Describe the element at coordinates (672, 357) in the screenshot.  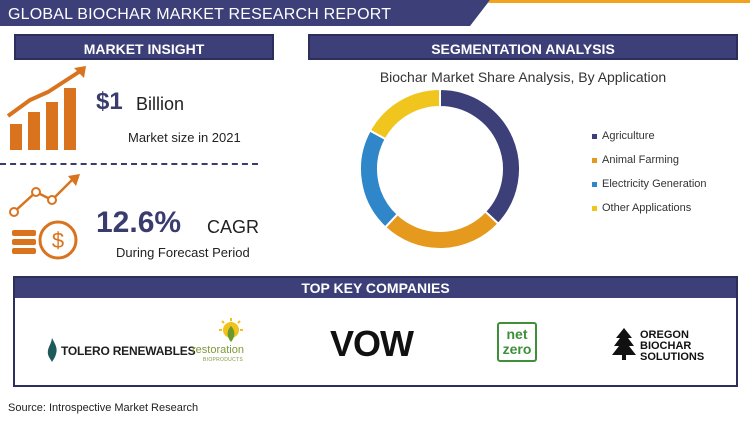
I see `oregon-line-3: SOLUTIONS` at that location.